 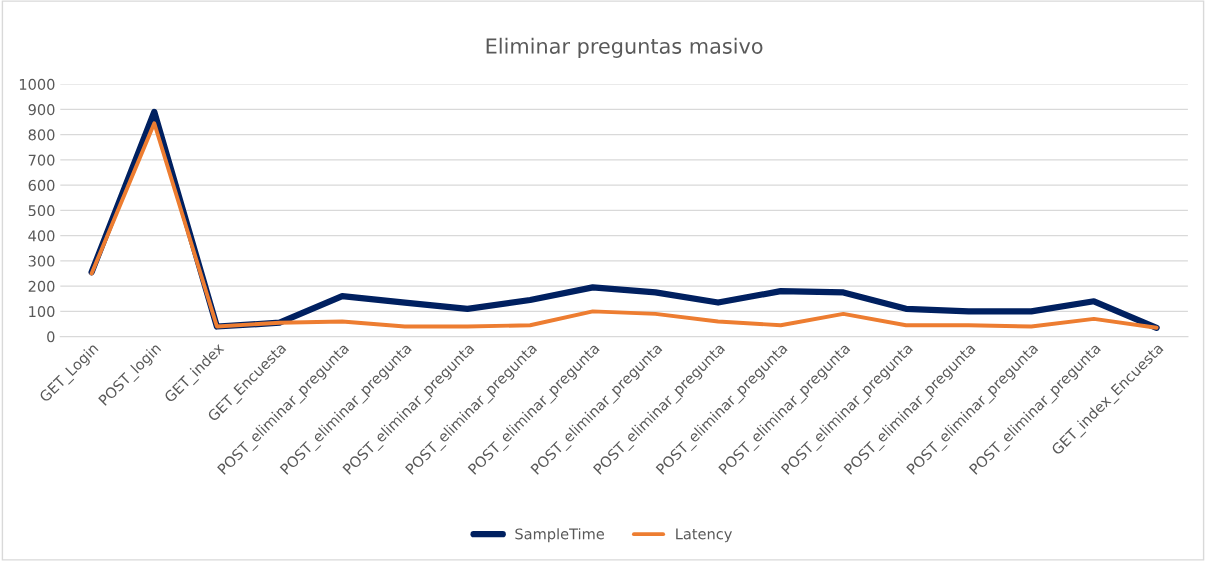 I want to click on y-tick-label: 800, so click(x=41, y=135).